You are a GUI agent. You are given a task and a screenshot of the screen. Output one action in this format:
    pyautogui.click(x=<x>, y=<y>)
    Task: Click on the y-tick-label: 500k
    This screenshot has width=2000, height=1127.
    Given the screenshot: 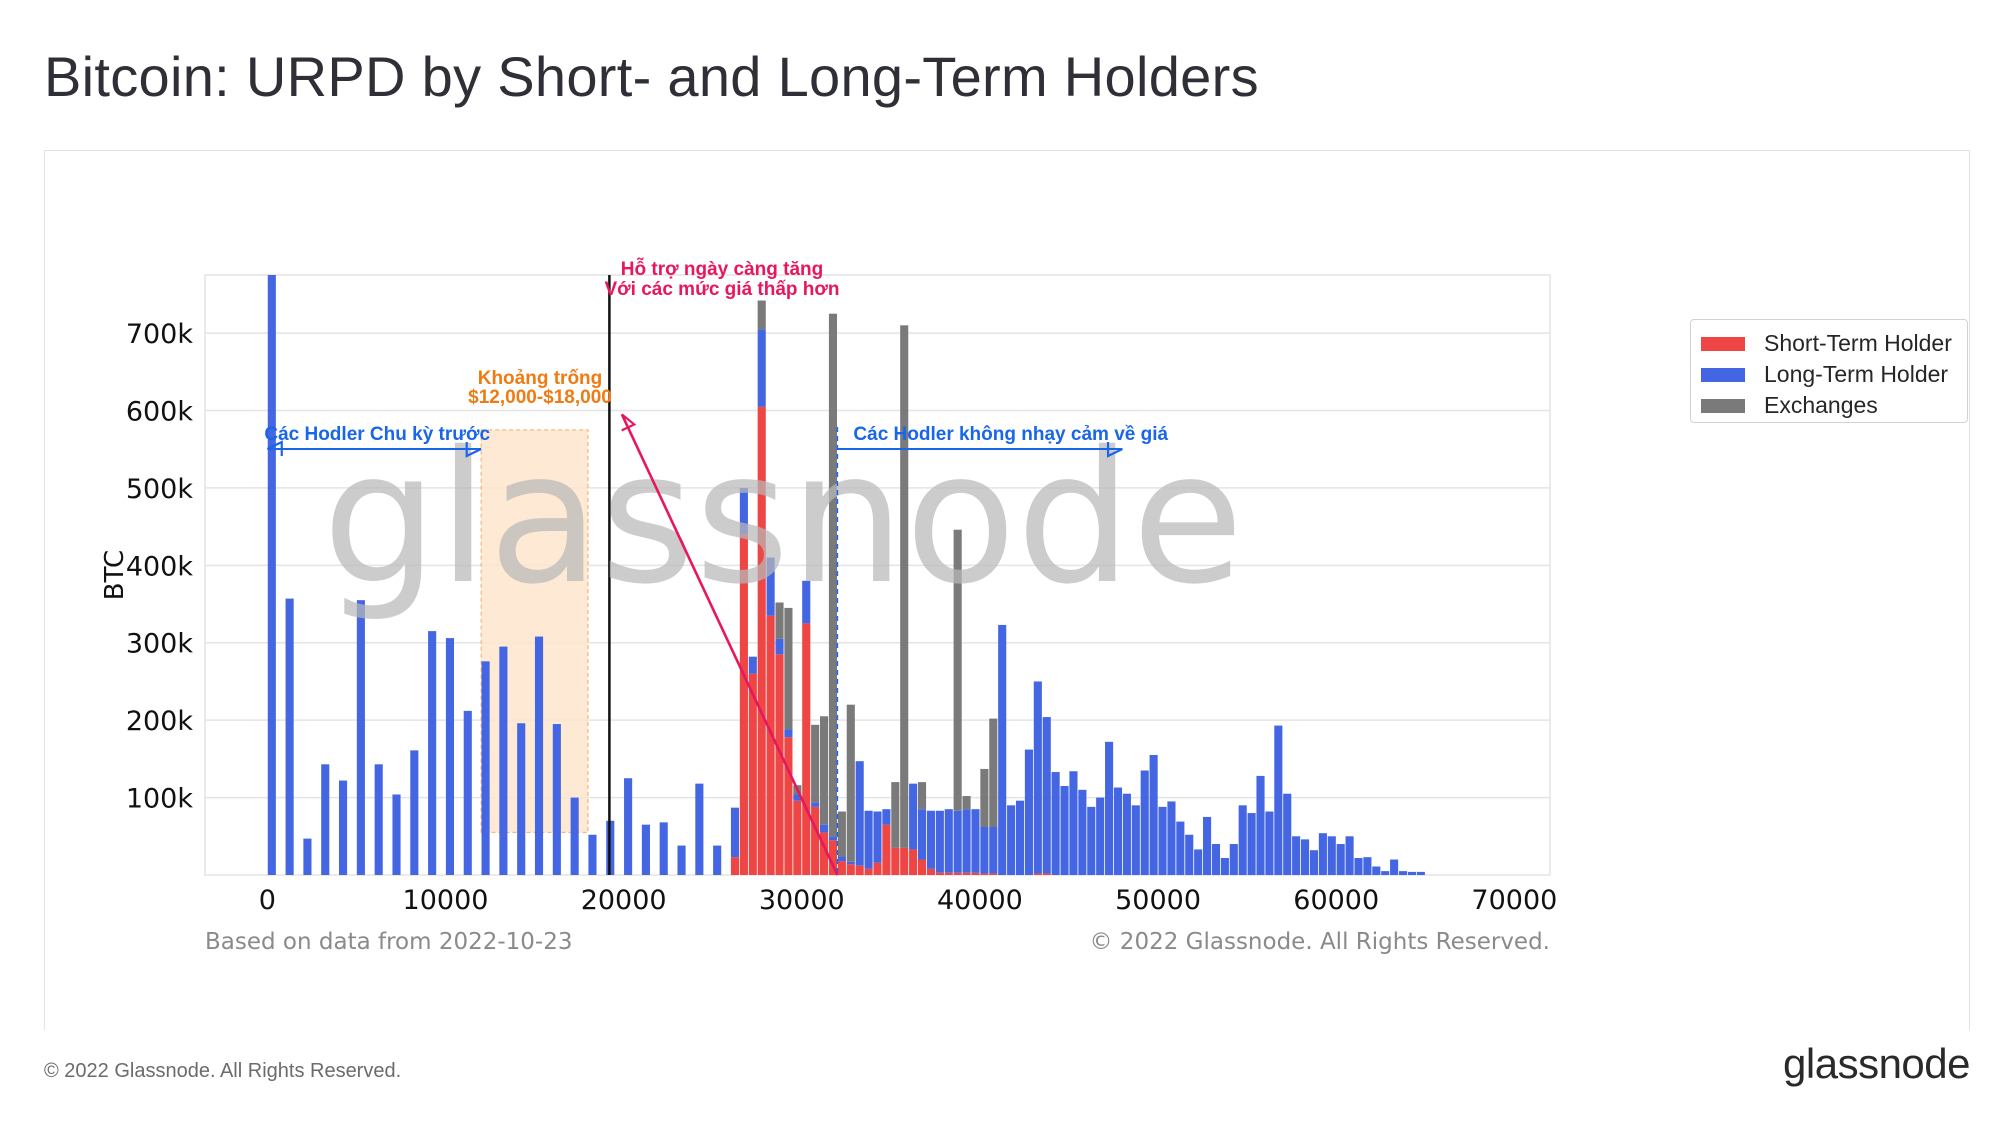 What is the action you would take?
    pyautogui.click(x=160, y=489)
    